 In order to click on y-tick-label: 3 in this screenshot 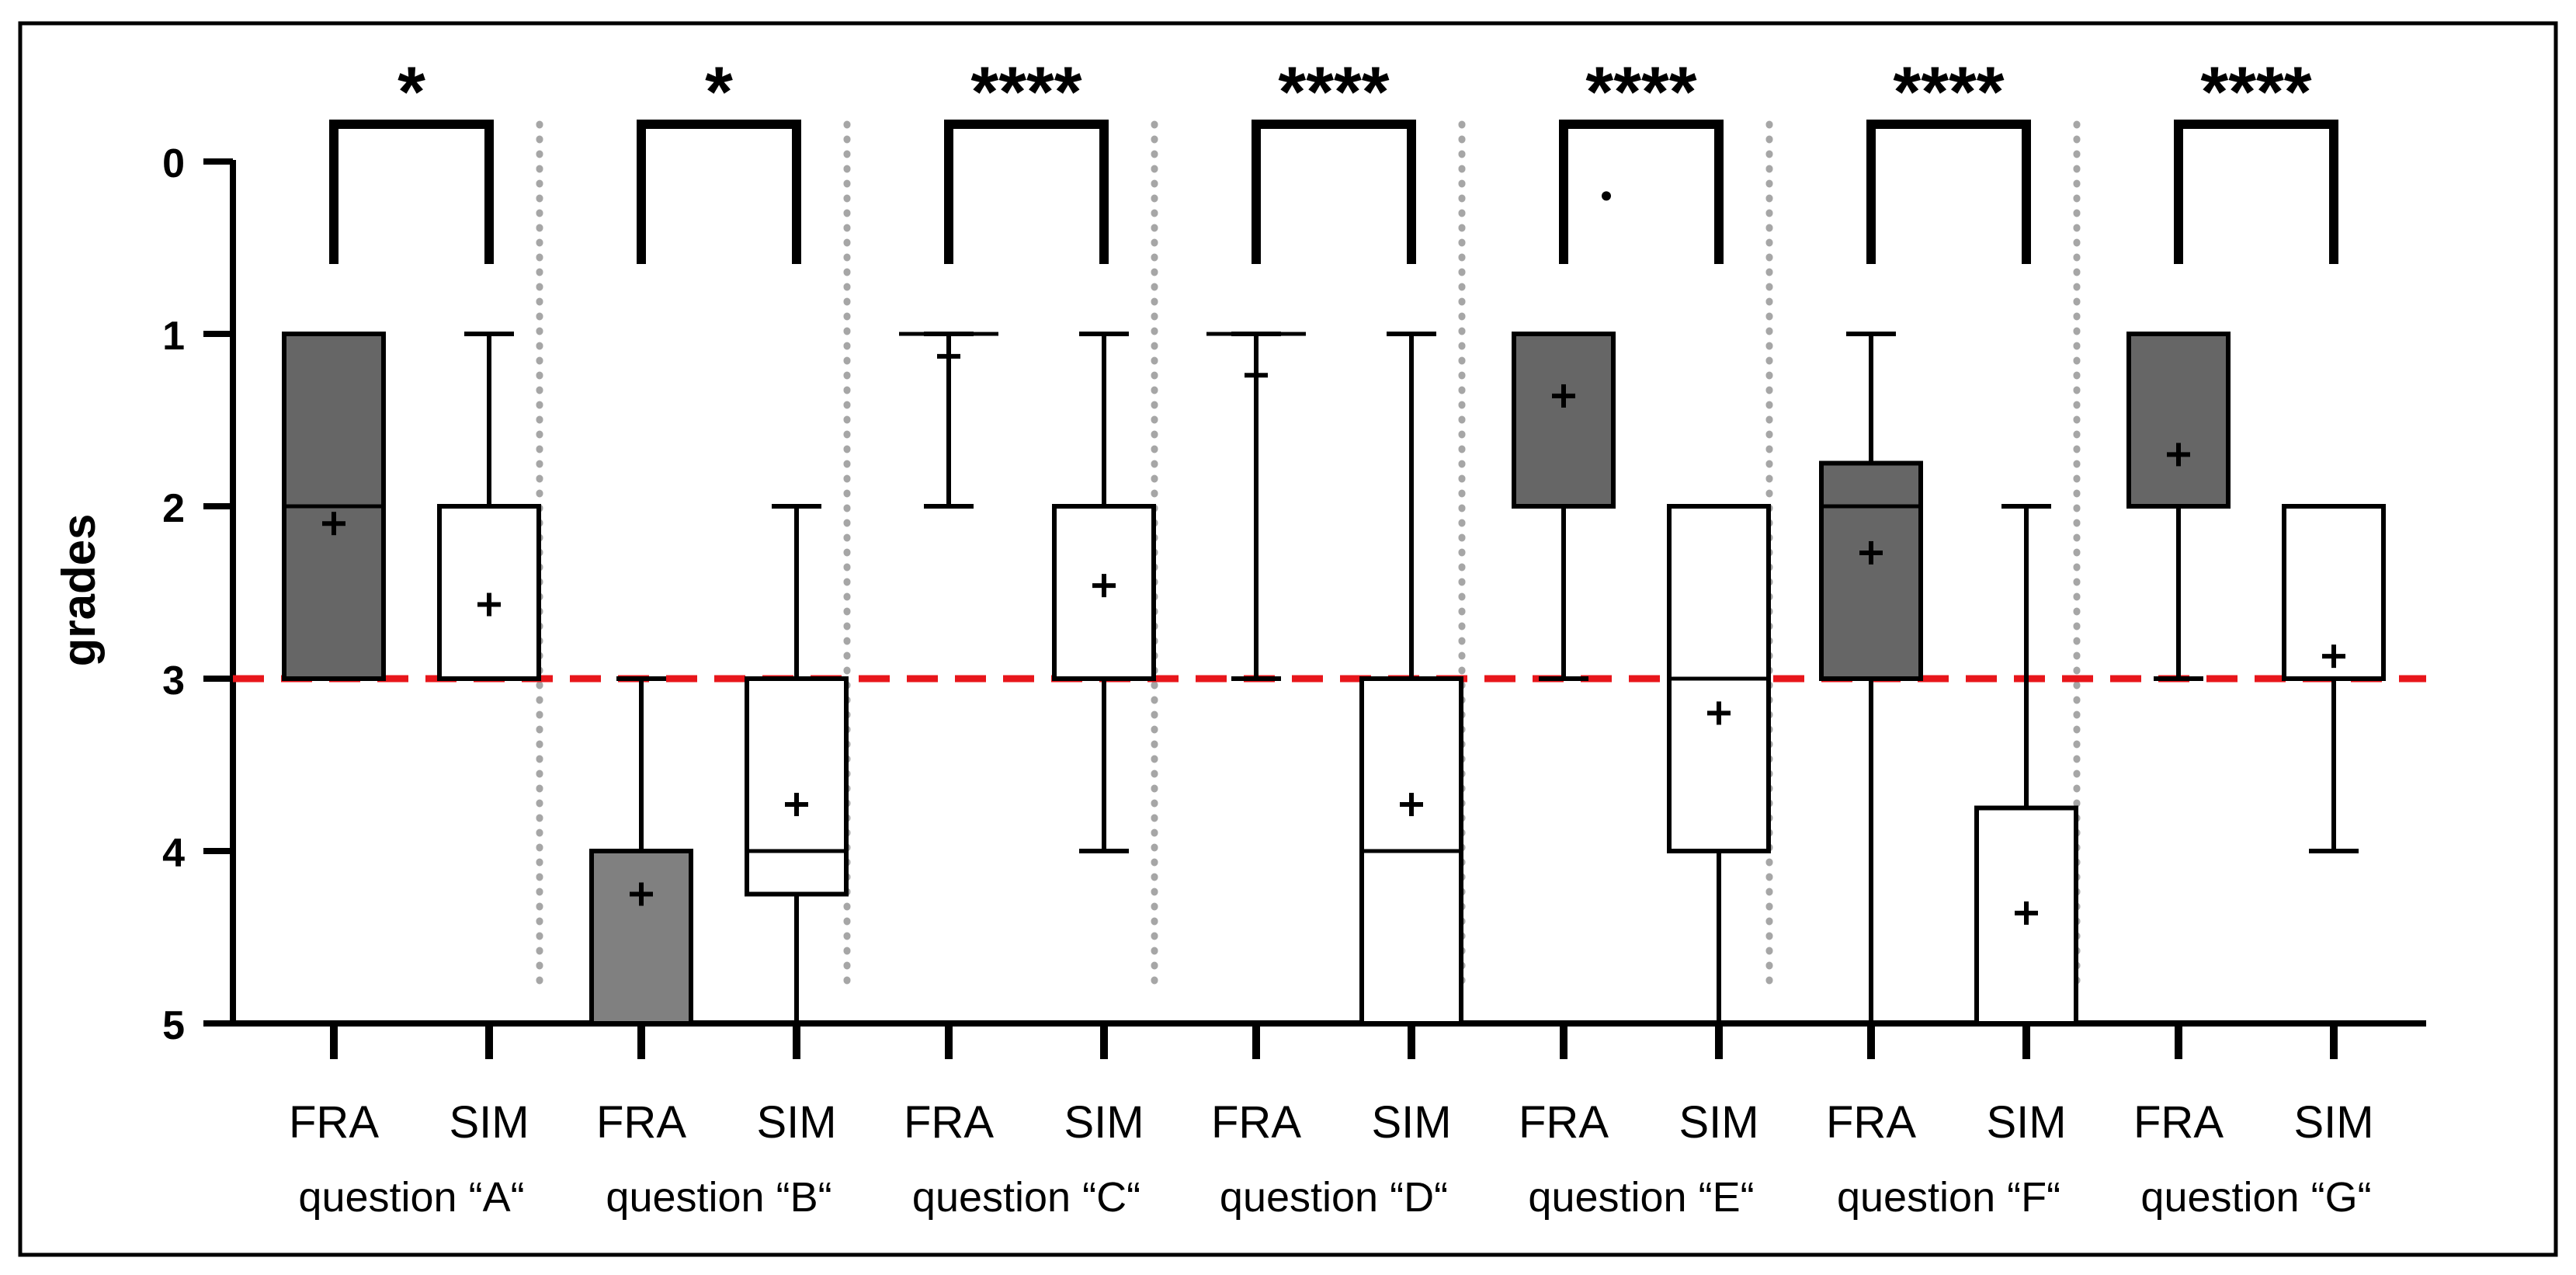, I will do `click(173, 681)`.